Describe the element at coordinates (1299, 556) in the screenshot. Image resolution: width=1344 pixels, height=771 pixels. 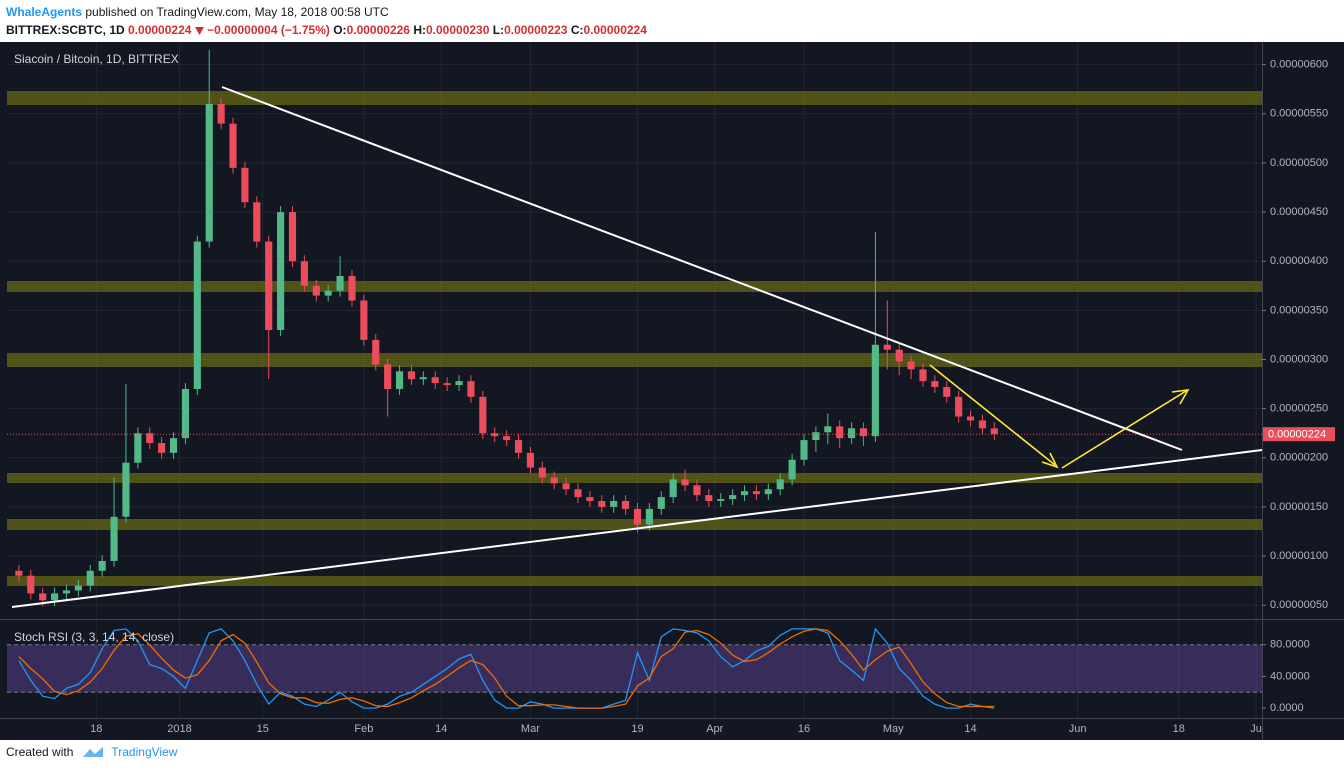
I see `y-tick-label: 0.00000100` at that location.